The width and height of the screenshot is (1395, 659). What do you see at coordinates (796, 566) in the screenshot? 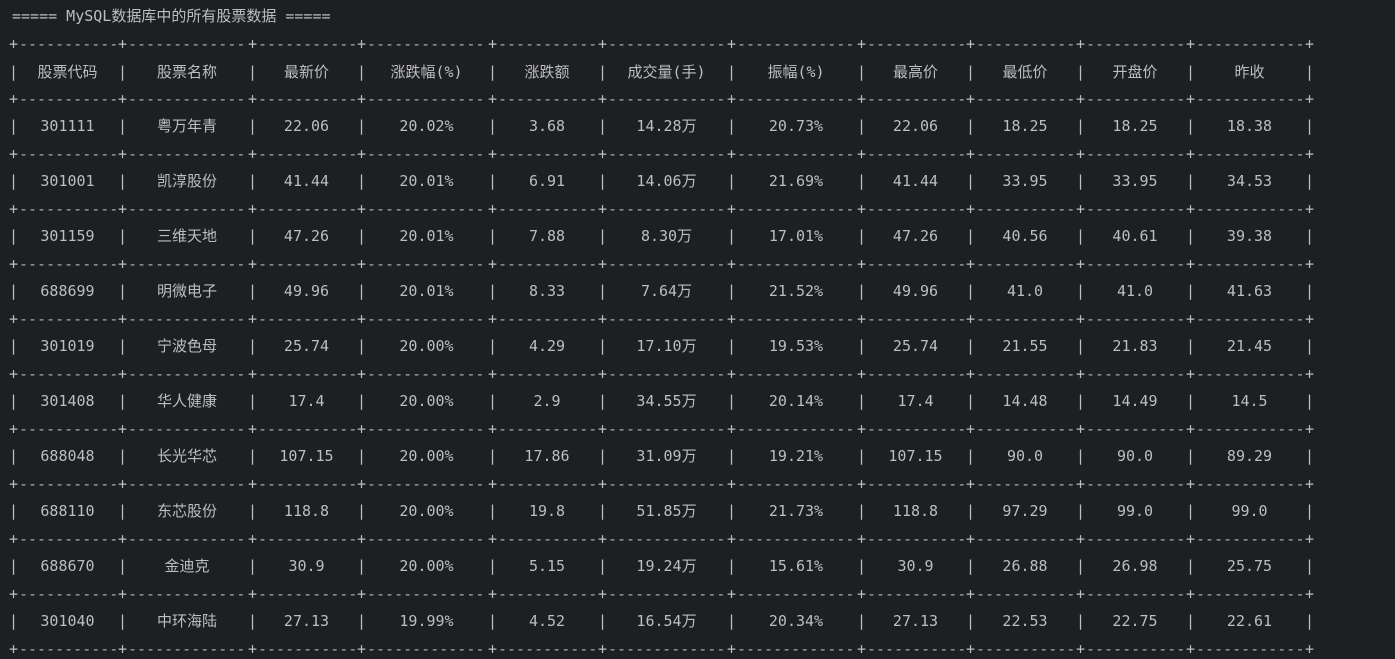
I see `table-cell: 15.61%` at bounding box center [796, 566].